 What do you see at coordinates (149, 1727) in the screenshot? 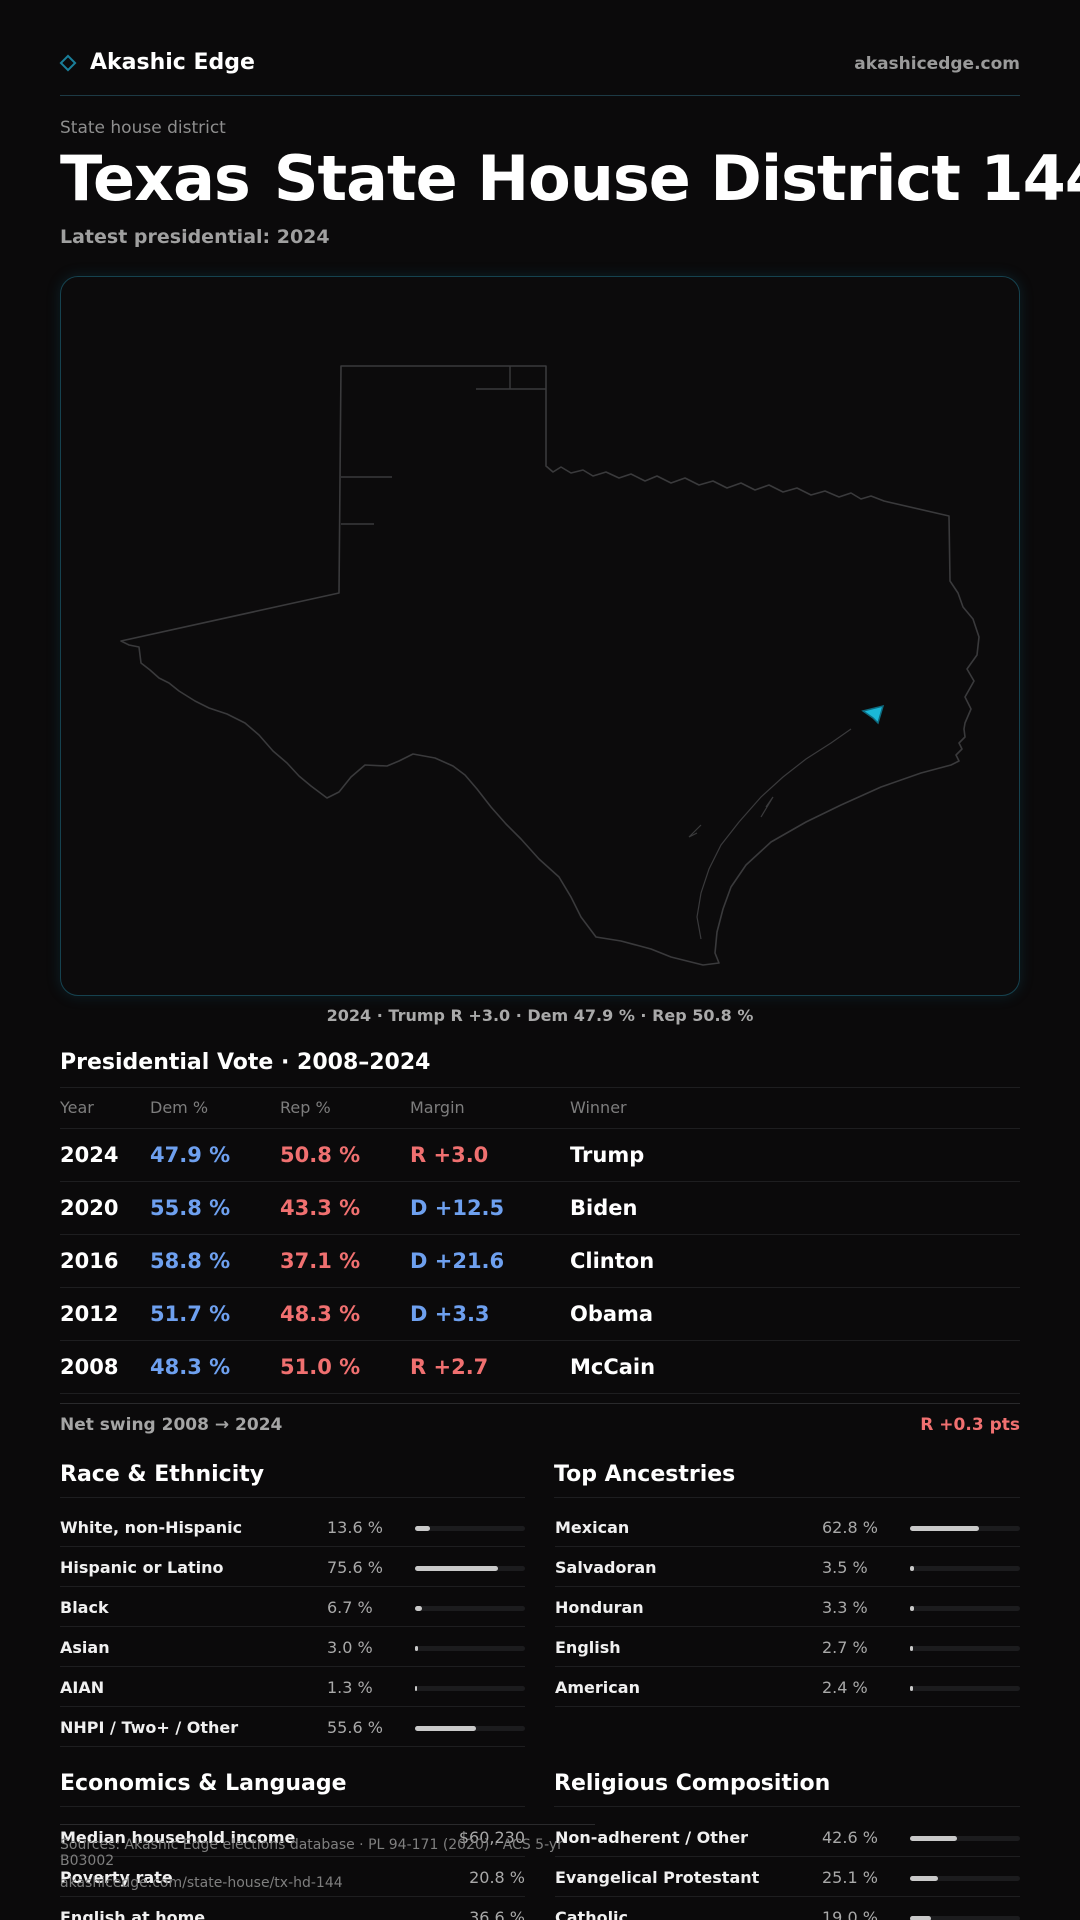
I see `race-label: NHPI / Two+ / Other` at bounding box center [149, 1727].